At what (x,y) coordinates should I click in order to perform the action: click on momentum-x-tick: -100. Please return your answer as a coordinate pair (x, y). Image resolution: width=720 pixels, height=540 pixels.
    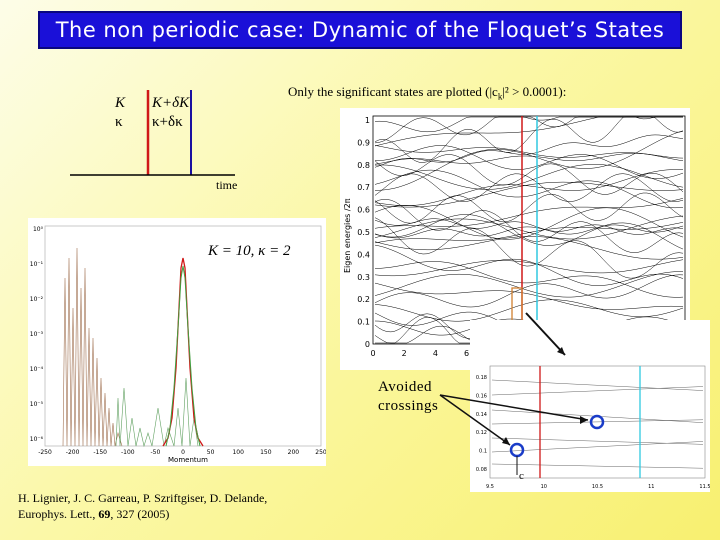
    Looking at the image, I should click on (128, 452).